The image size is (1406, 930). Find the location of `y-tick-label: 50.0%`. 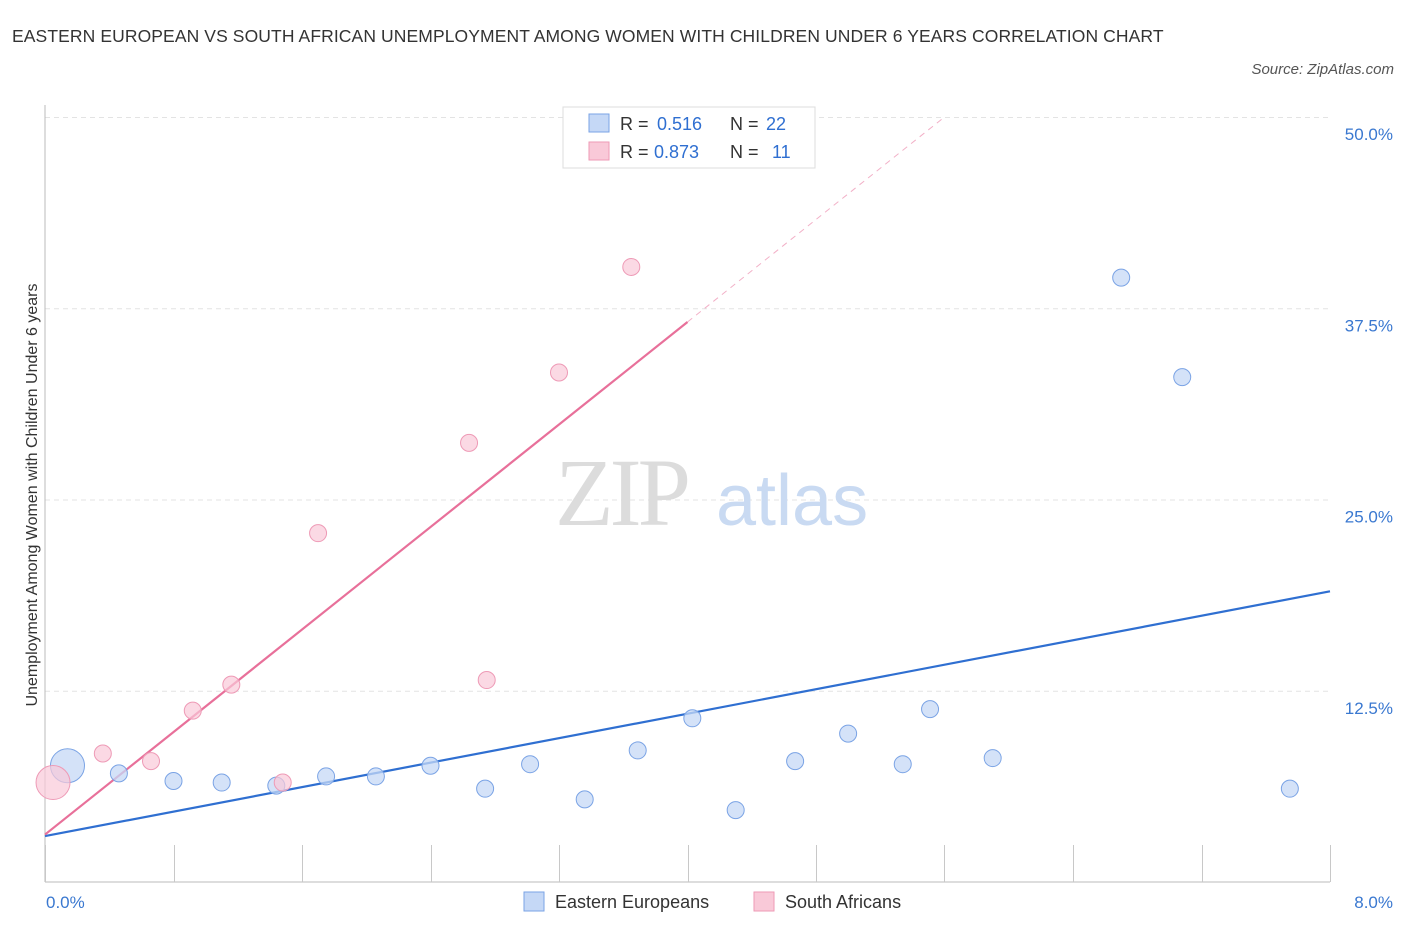

y-tick-label: 50.0% is located at coordinates (1369, 134).